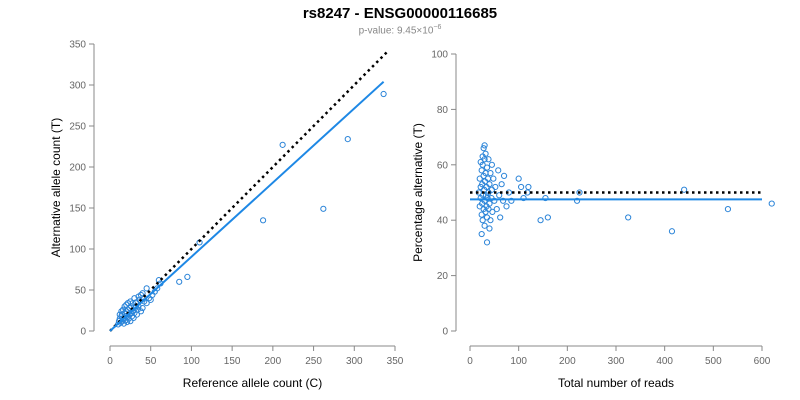 The width and height of the screenshot is (800, 400). What do you see at coordinates (664, 361) in the screenshot?
I see `x-tick-label: 400` at bounding box center [664, 361].